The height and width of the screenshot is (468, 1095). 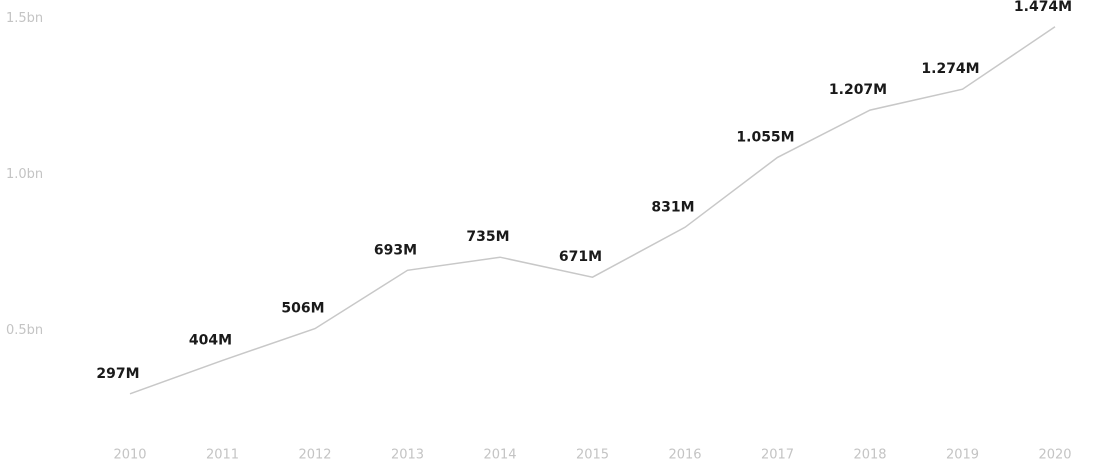 What do you see at coordinates (684, 455) in the screenshot?
I see `x-tick-label: 2016` at bounding box center [684, 455].